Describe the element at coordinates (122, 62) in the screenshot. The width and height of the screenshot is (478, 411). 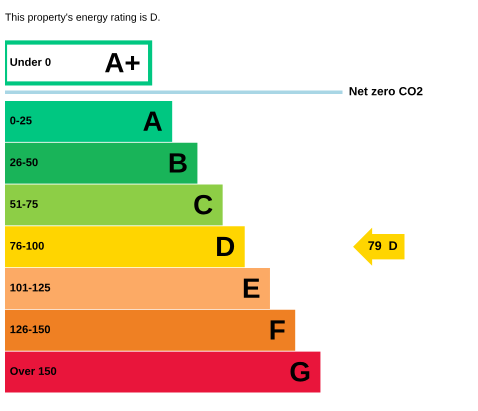
I see `annotation: A+` at that location.